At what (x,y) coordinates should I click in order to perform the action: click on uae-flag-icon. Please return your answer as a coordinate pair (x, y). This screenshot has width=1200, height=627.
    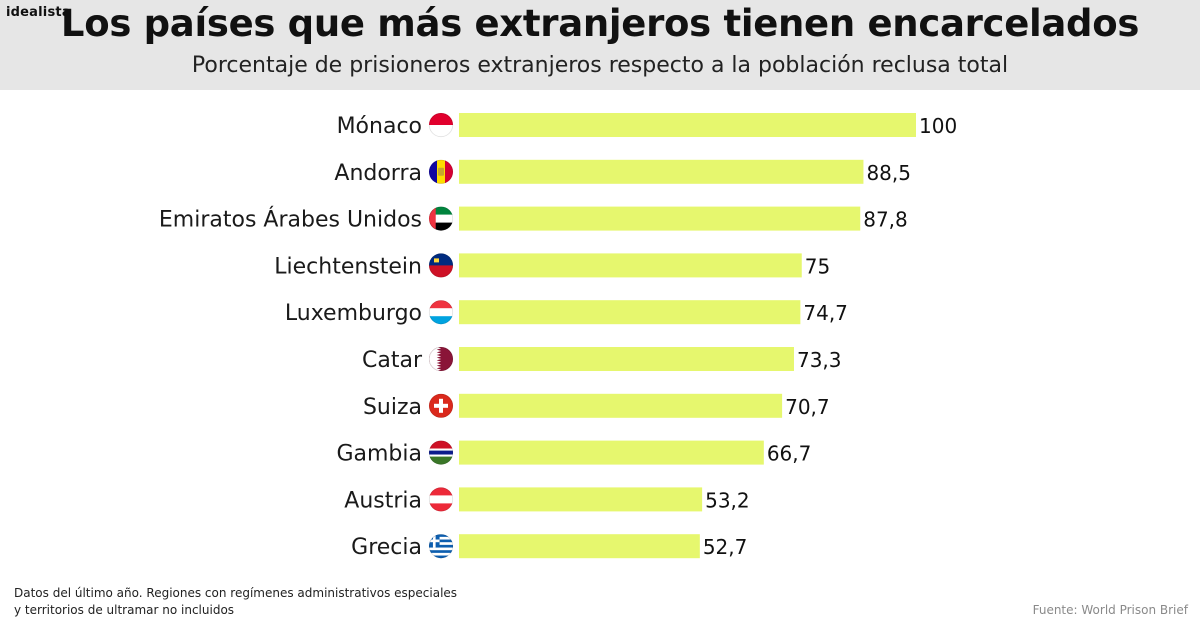
    Looking at the image, I should click on (441, 218).